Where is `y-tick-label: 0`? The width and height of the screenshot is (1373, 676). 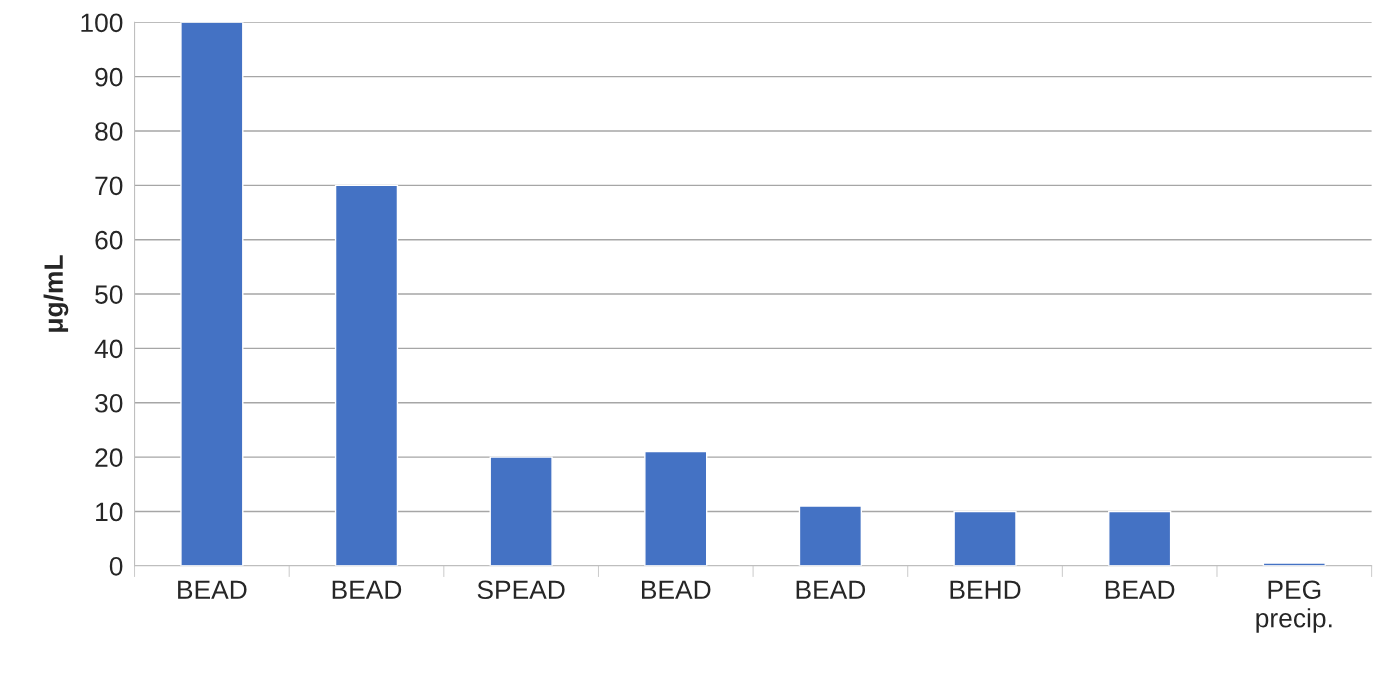 y-tick-label: 0 is located at coordinates (116, 566).